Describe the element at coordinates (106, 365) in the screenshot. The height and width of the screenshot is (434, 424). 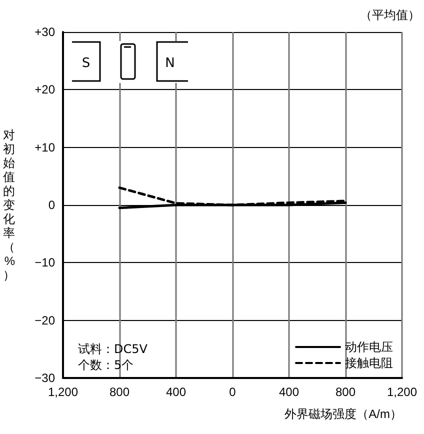
I see `annotation: 个数：5个` at that location.